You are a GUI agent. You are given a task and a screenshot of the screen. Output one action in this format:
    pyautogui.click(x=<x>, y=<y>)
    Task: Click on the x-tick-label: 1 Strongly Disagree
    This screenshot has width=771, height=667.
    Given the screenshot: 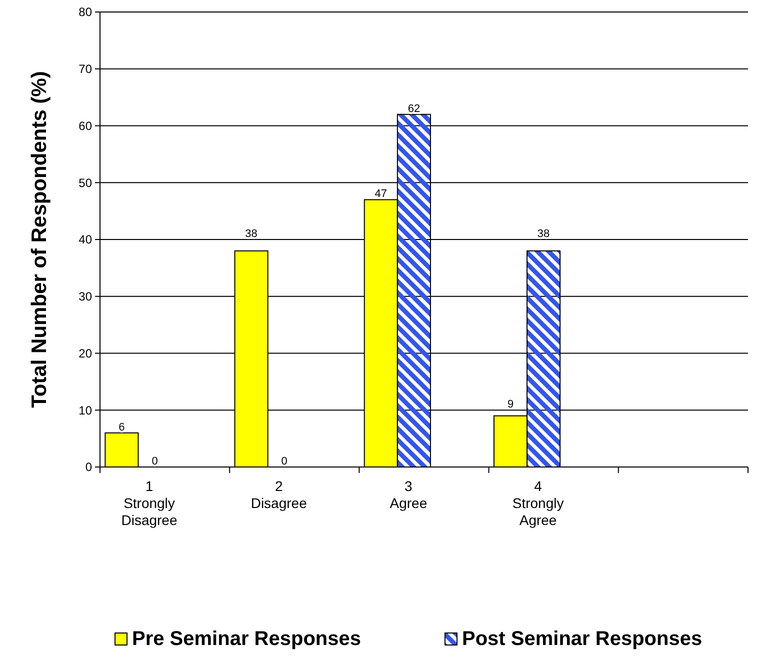 What is the action you would take?
    pyautogui.click(x=149, y=503)
    